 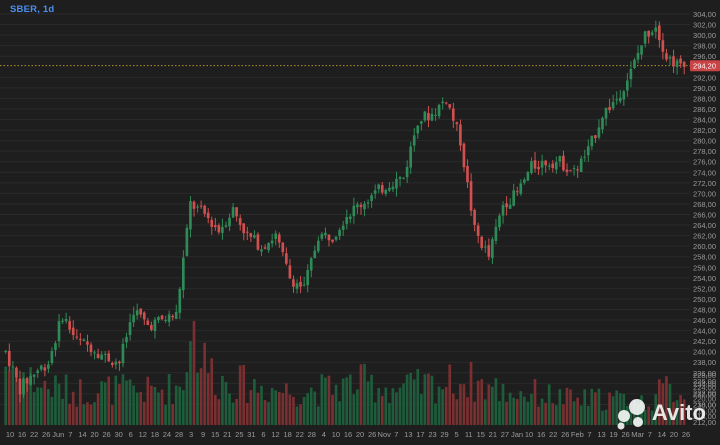 I want to click on price-tick-label: 286,00, so click(x=704, y=109).